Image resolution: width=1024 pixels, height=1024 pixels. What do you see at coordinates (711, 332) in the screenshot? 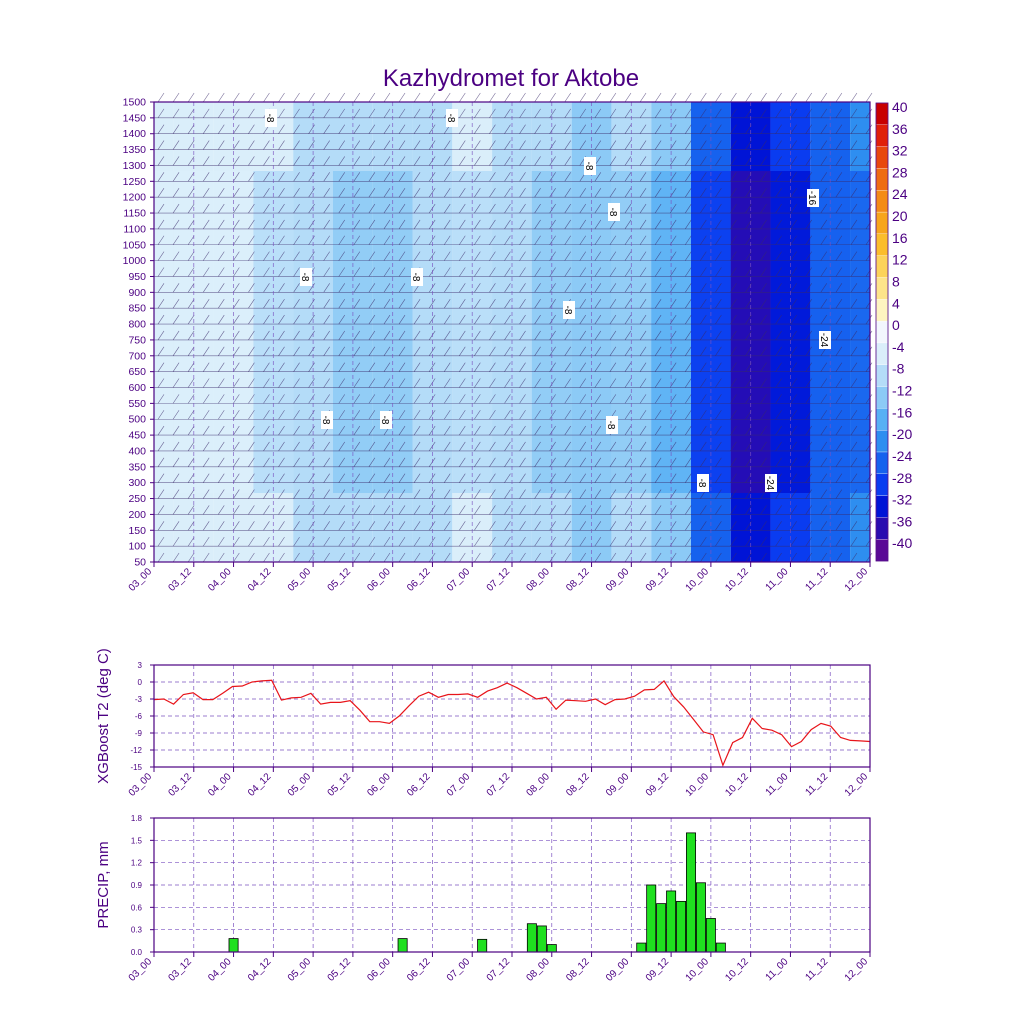
I see `temperature-column-core` at bounding box center [711, 332].